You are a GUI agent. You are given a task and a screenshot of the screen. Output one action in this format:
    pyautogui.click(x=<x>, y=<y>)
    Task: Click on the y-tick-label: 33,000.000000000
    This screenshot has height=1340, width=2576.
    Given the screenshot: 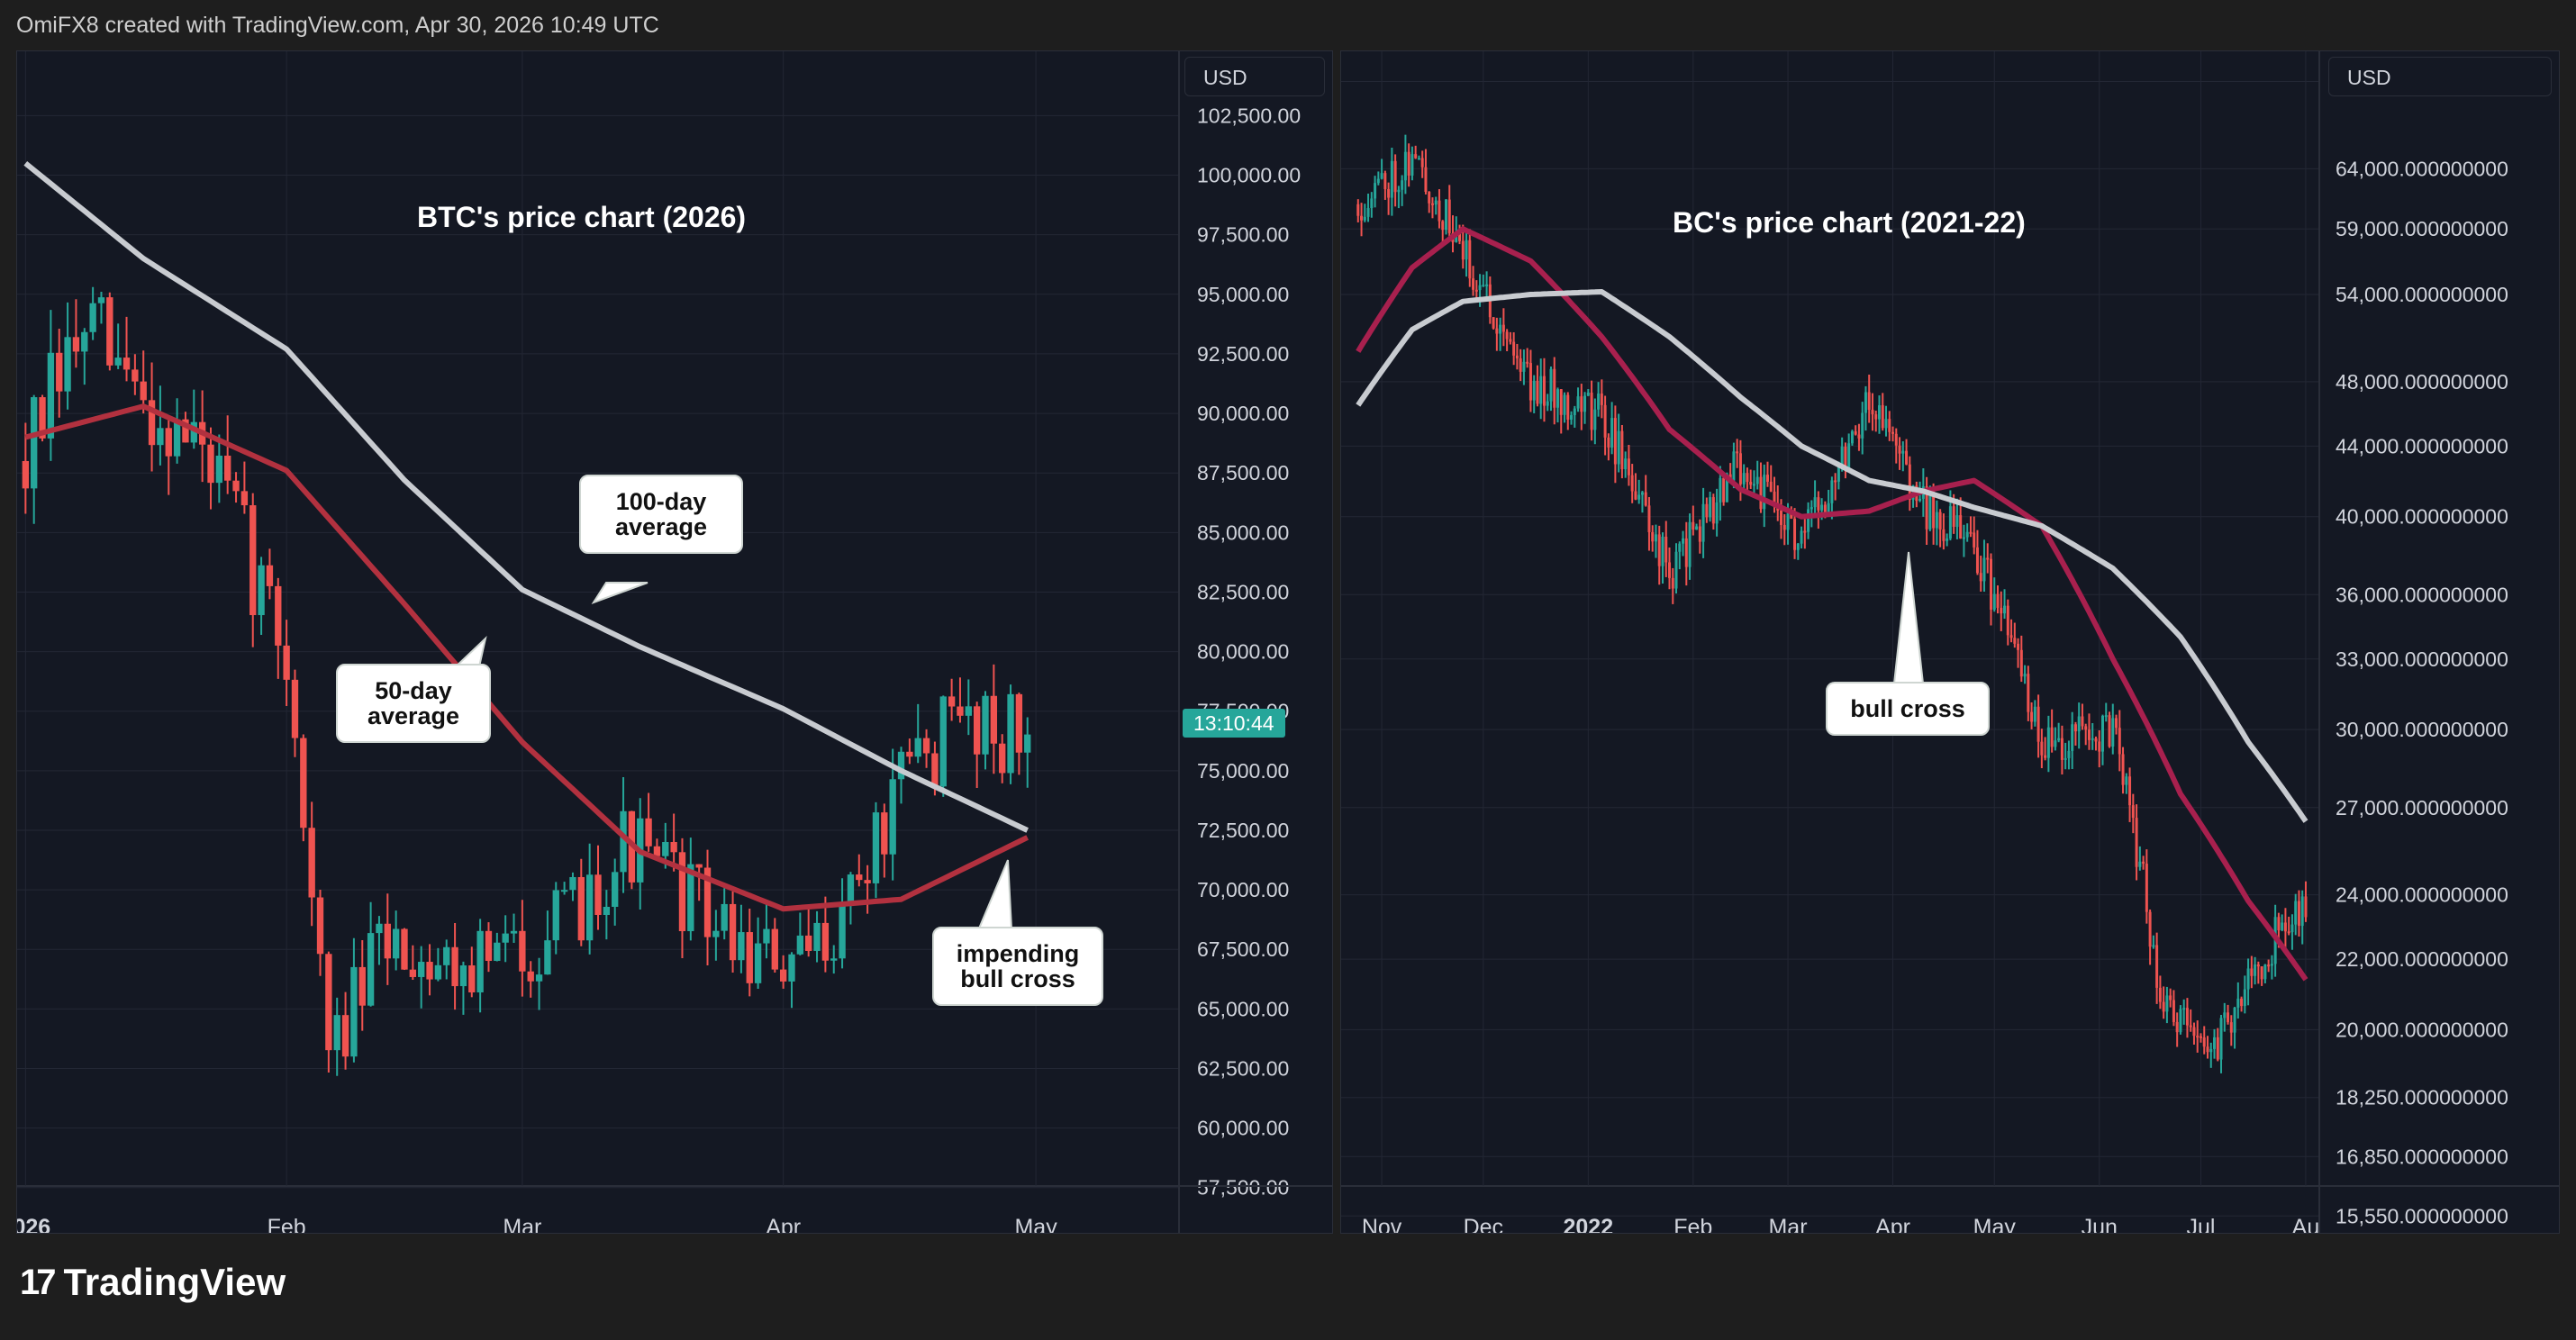 What is the action you would take?
    pyautogui.click(x=2422, y=659)
    